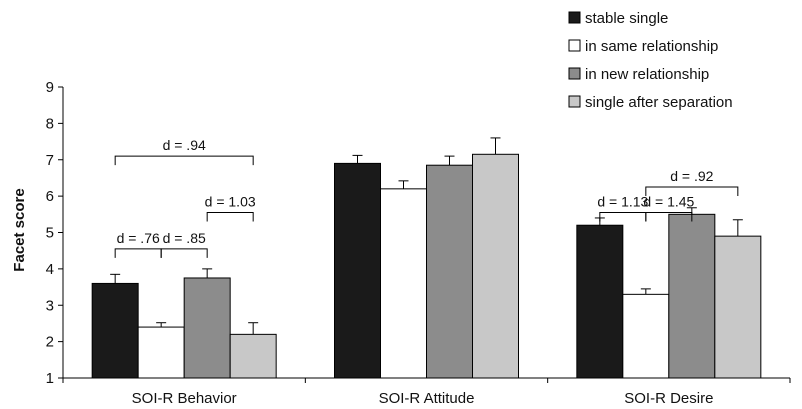 This screenshot has width=802, height=409. What do you see at coordinates (659, 102) in the screenshot?
I see `legend-label: single after separation` at bounding box center [659, 102].